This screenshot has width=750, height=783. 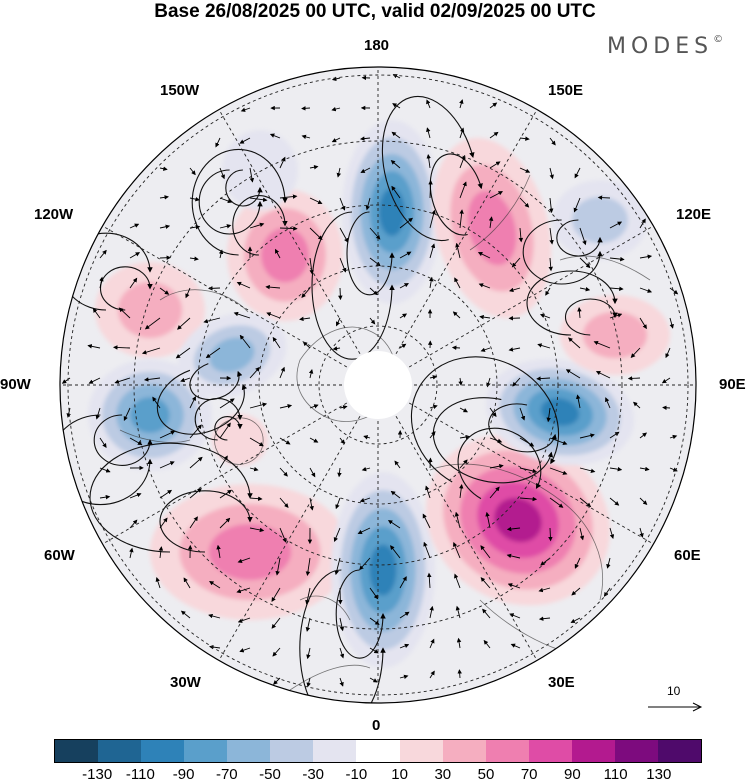 I want to click on lon-label-150w: 150W, so click(x=180, y=90).